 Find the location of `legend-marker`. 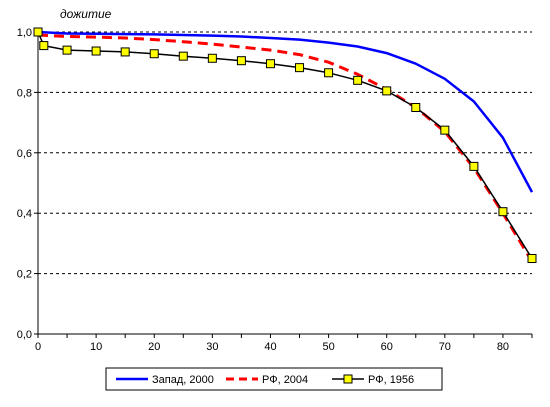

legend-marker is located at coordinates (348, 379).